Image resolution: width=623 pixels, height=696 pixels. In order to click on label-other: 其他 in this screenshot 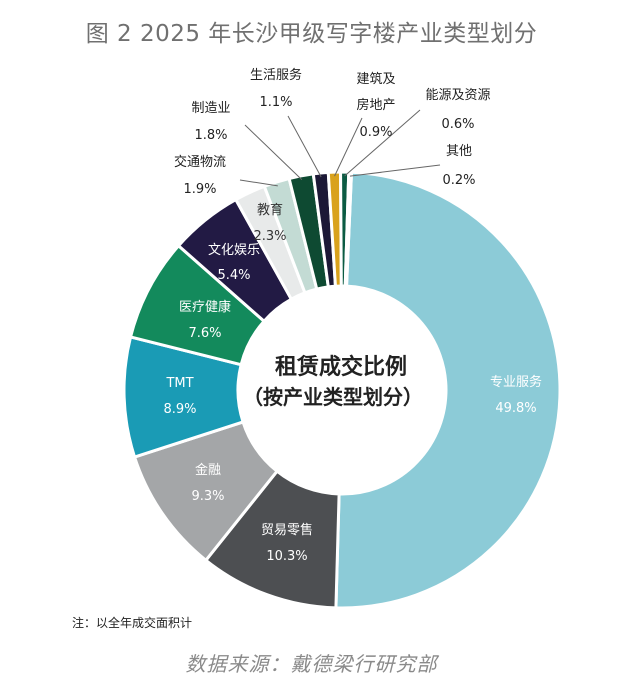, I will do `click(459, 151)`.